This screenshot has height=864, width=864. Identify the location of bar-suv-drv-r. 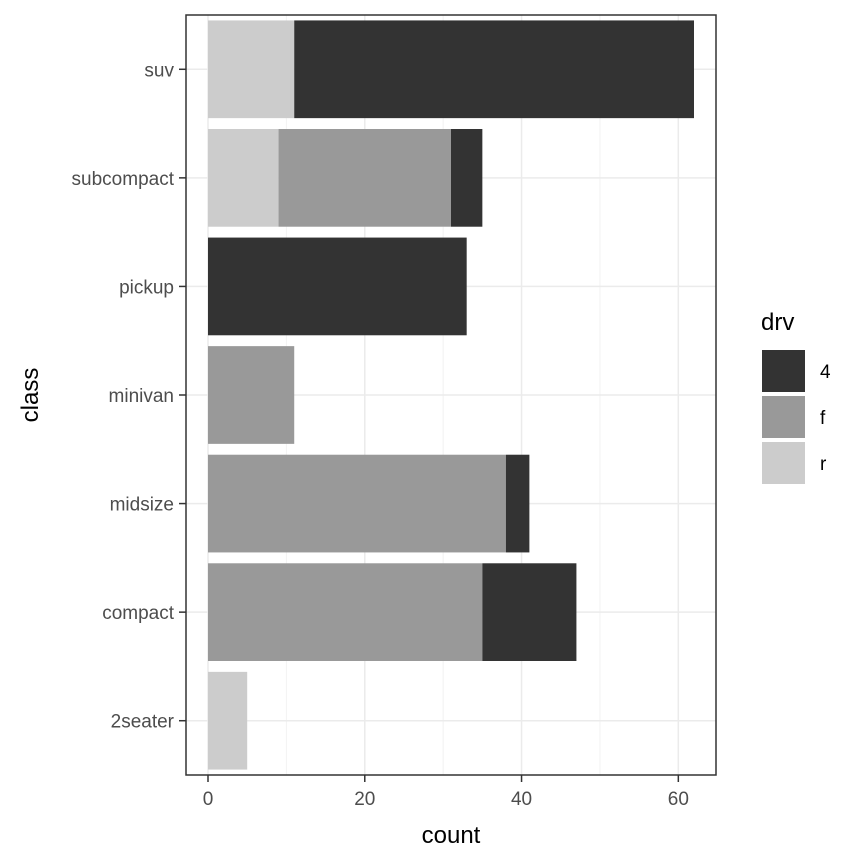
(251, 69).